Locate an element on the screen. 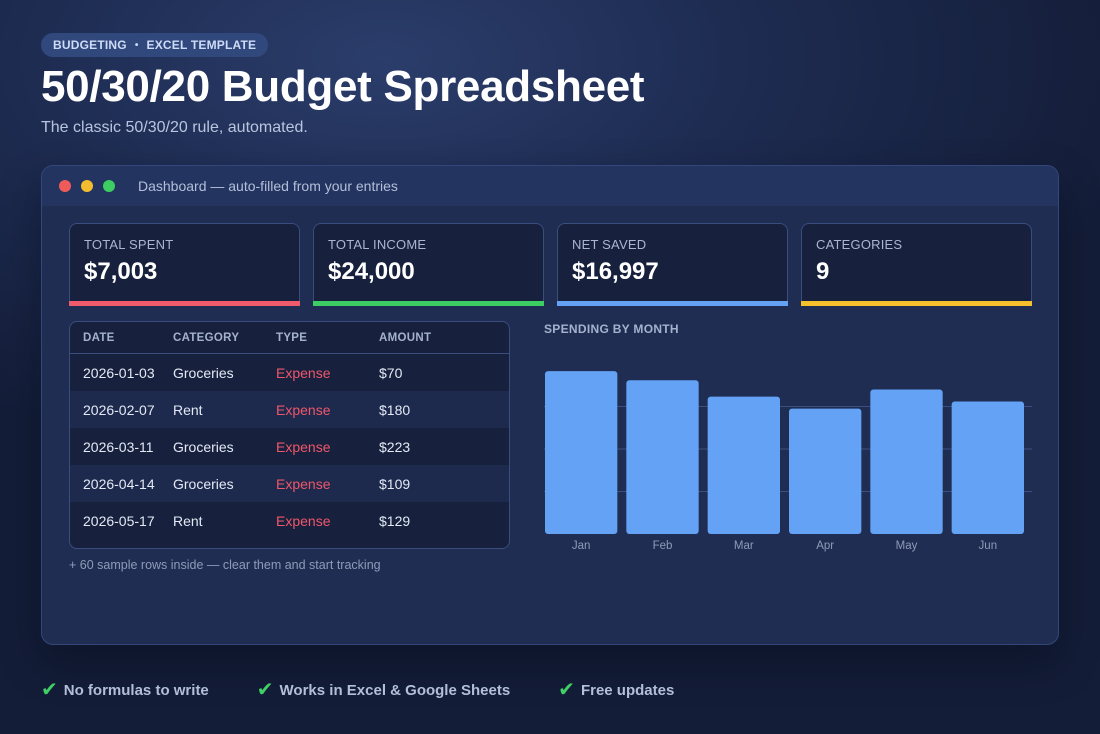 The image size is (1100, 734). page-title: 50/30/20 Budget Spreadsheet is located at coordinates (343, 86).